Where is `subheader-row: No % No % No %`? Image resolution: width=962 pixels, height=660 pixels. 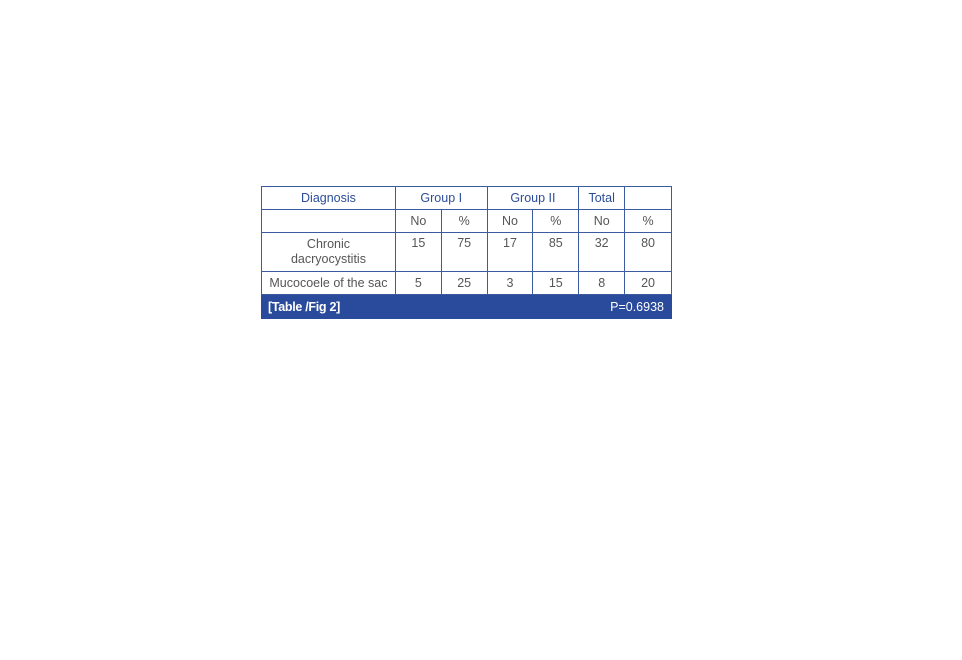
subheader-row: No % No % No % is located at coordinates (466, 221).